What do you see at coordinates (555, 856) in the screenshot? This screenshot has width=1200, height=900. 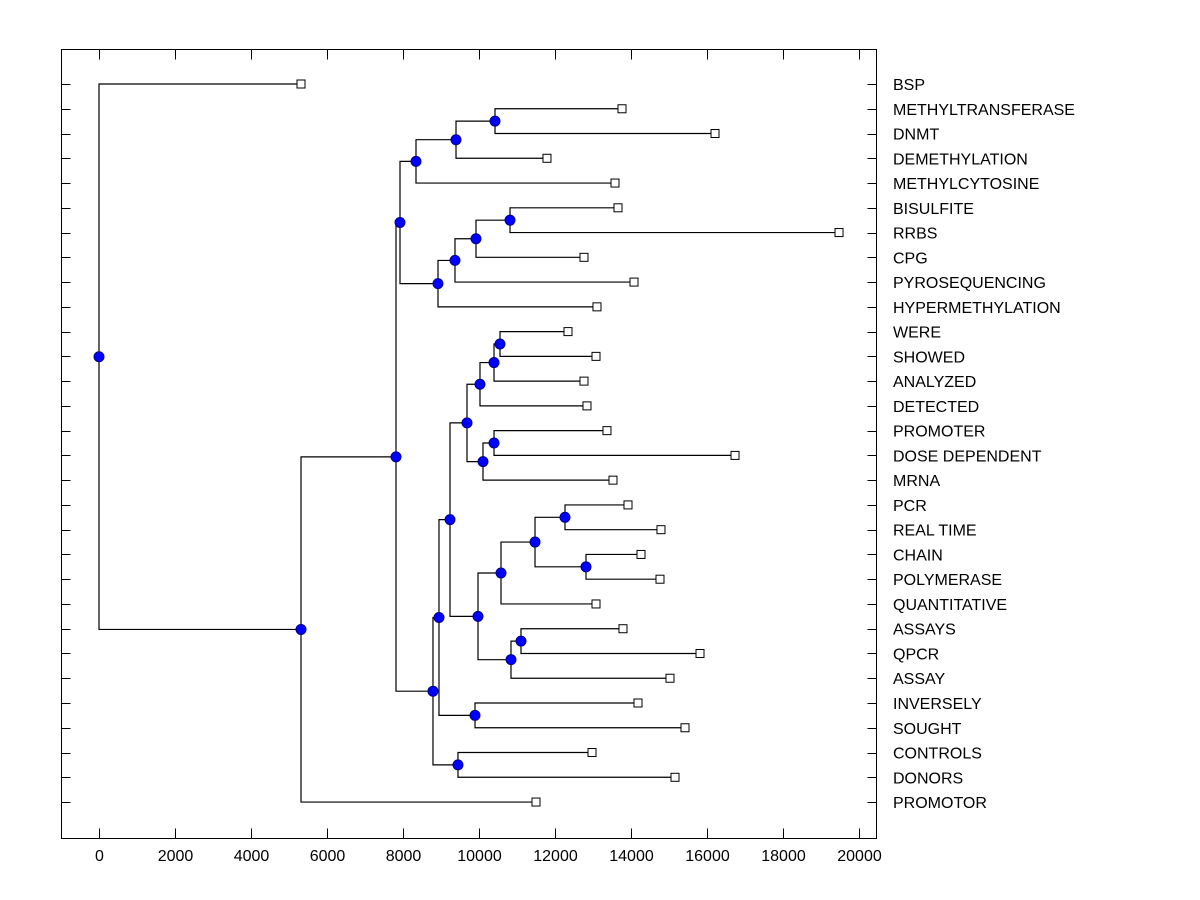 I see `x-tick-label: 12000` at bounding box center [555, 856].